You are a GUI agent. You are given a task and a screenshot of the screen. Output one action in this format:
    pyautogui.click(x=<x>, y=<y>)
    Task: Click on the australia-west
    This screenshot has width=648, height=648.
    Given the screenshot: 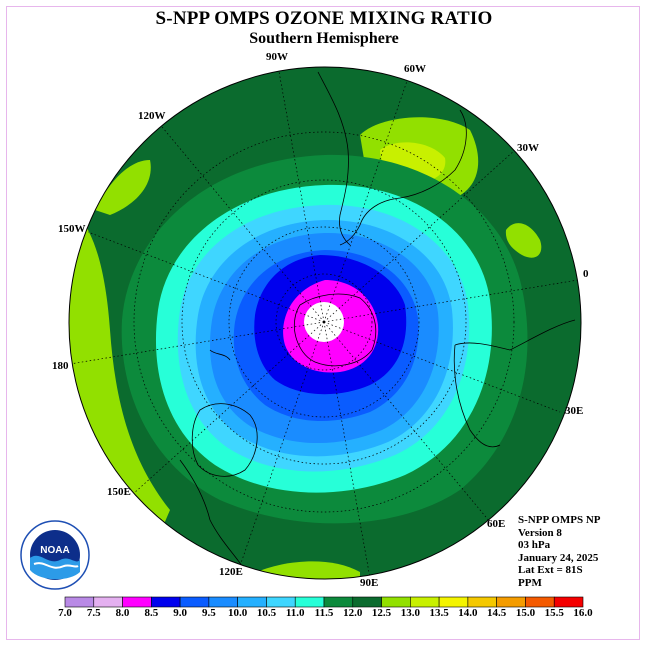 What is the action you would take?
    pyautogui.click(x=212, y=515)
    